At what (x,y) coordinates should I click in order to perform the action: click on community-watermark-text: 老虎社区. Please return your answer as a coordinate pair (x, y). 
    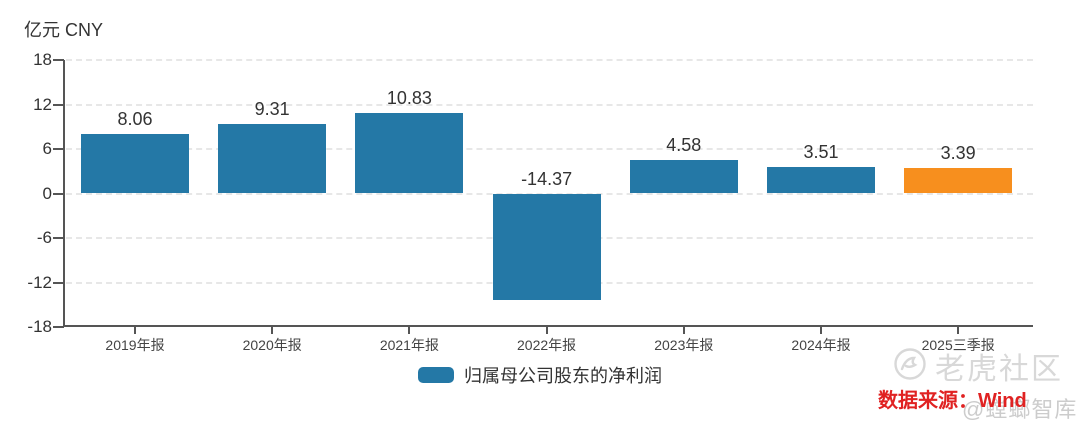
    Looking at the image, I should click on (999, 369).